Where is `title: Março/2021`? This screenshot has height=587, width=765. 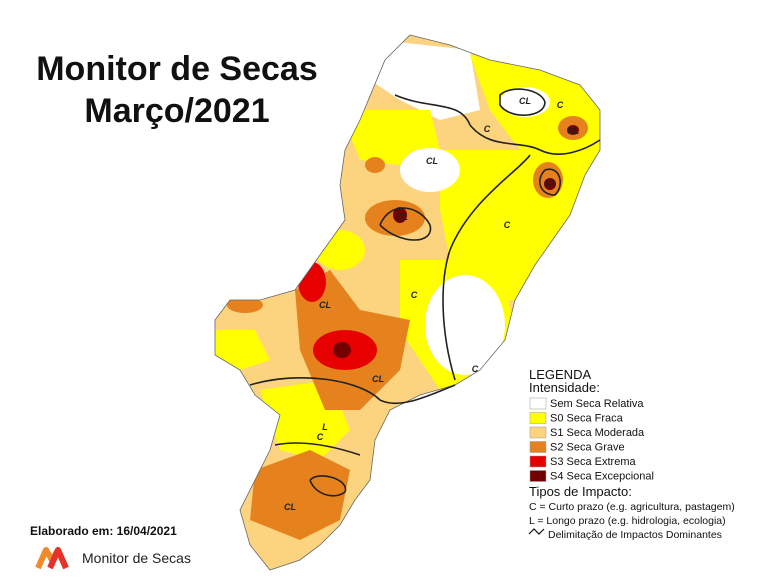
title: Março/2021 is located at coordinates (176, 111).